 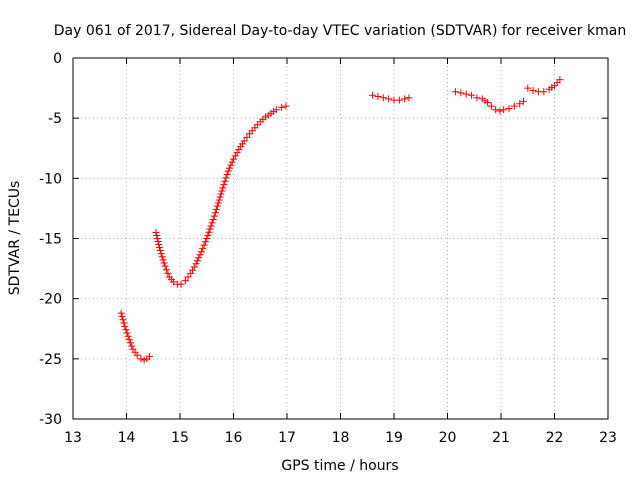 What do you see at coordinates (50, 240) in the screenshot?
I see `y-tick-label: -15` at bounding box center [50, 240].